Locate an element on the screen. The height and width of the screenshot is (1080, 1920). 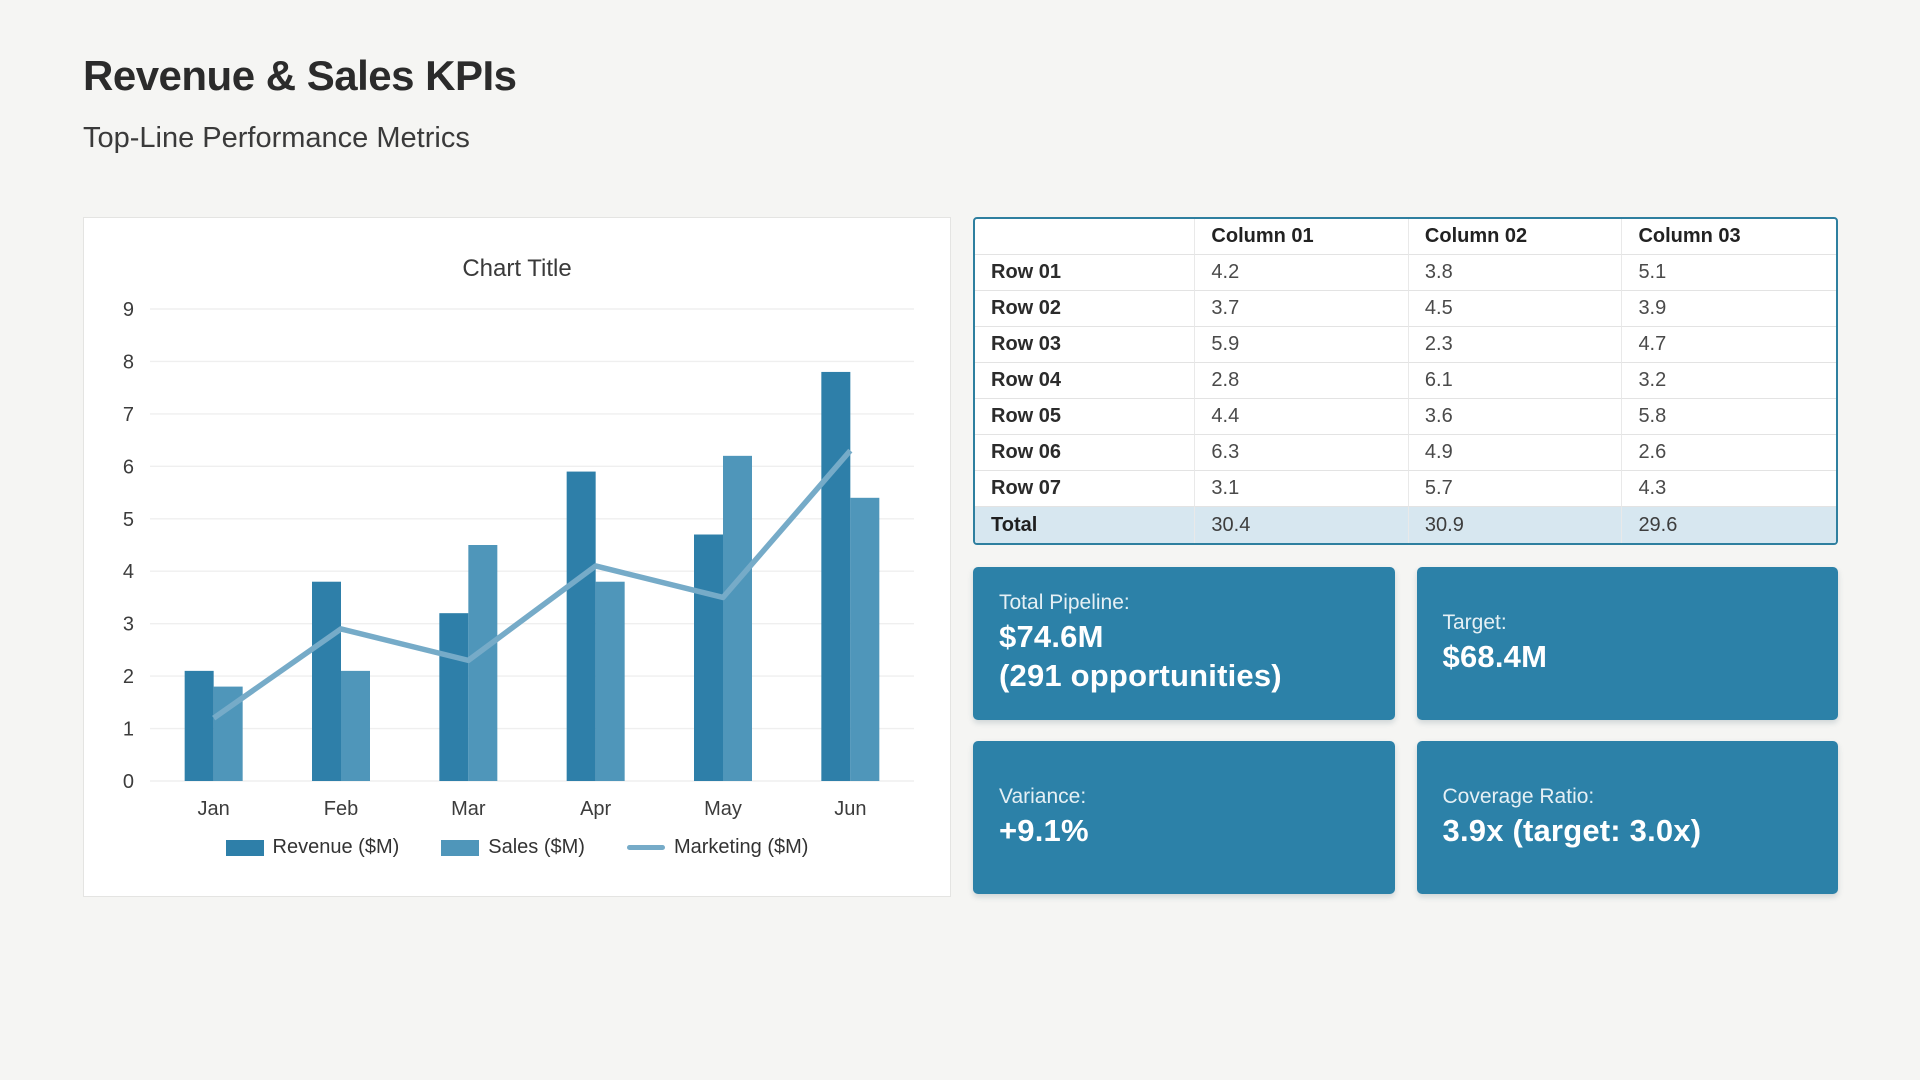
chart-legend: Revenue ($M) Sales ($M) Marketing ($M) is located at coordinates (517, 847).